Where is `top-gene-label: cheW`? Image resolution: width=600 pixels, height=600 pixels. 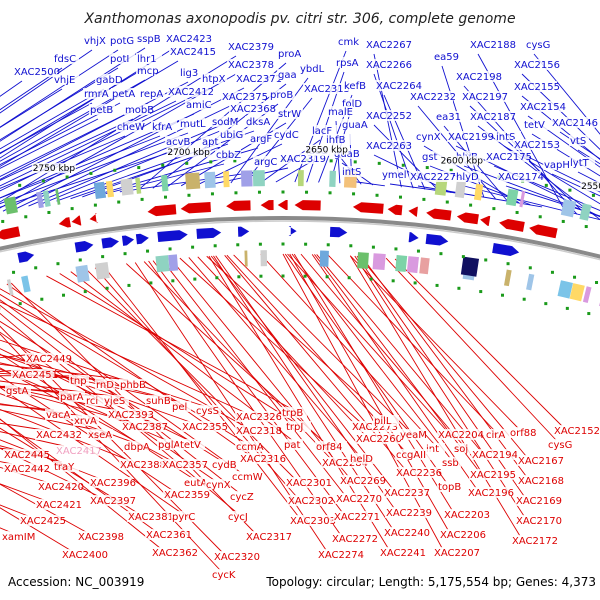 top-gene-label: cheW is located at coordinates (131, 127).